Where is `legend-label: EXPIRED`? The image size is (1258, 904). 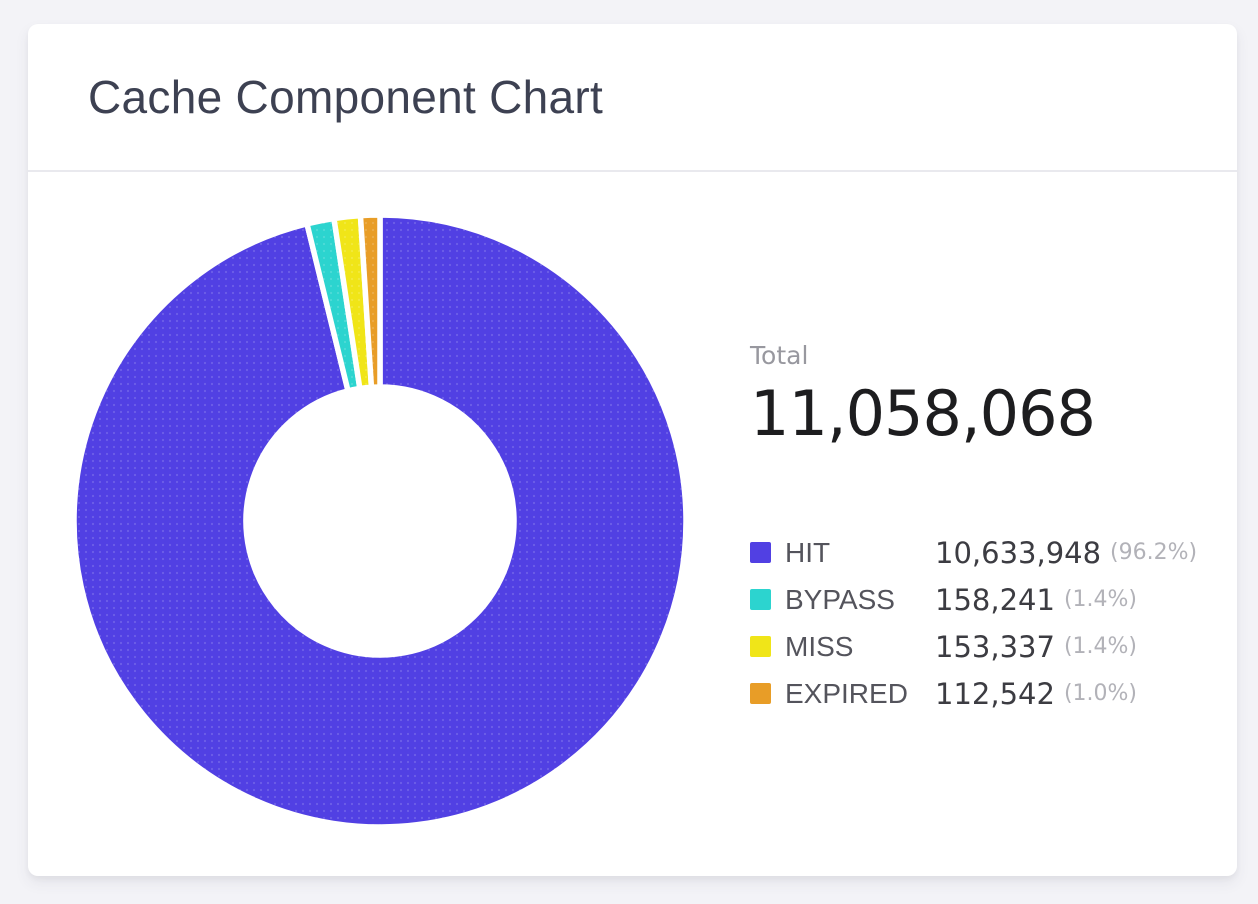
legend-label: EXPIRED is located at coordinates (846, 693).